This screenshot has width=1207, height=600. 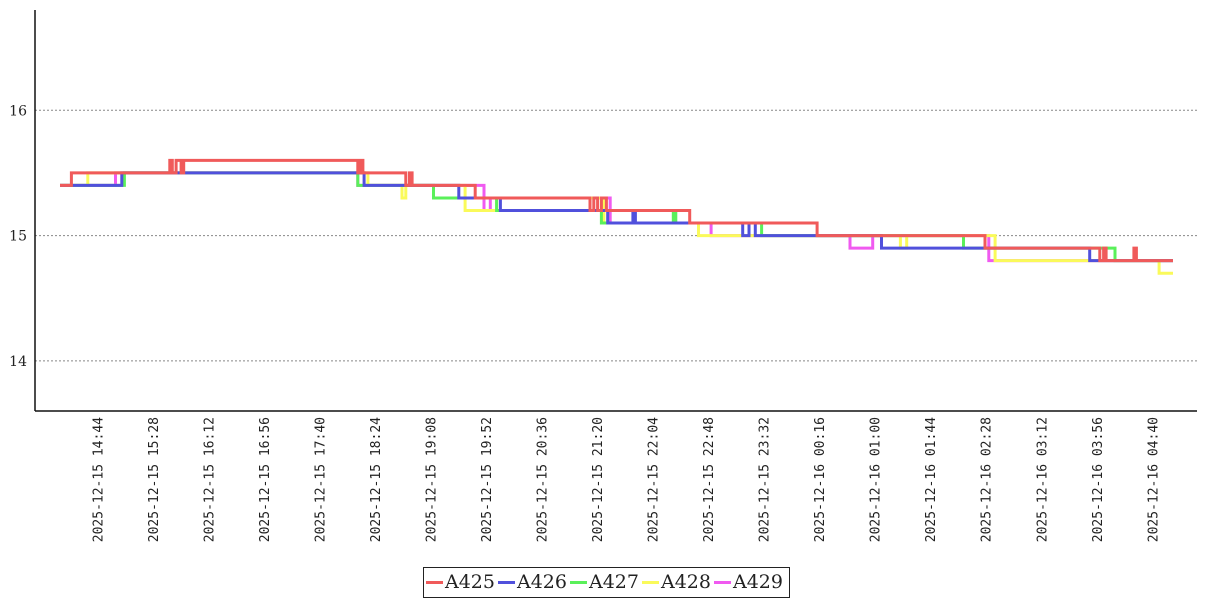 I want to click on x-tick-label: 2025-12-15 18:24, so click(x=376, y=479).